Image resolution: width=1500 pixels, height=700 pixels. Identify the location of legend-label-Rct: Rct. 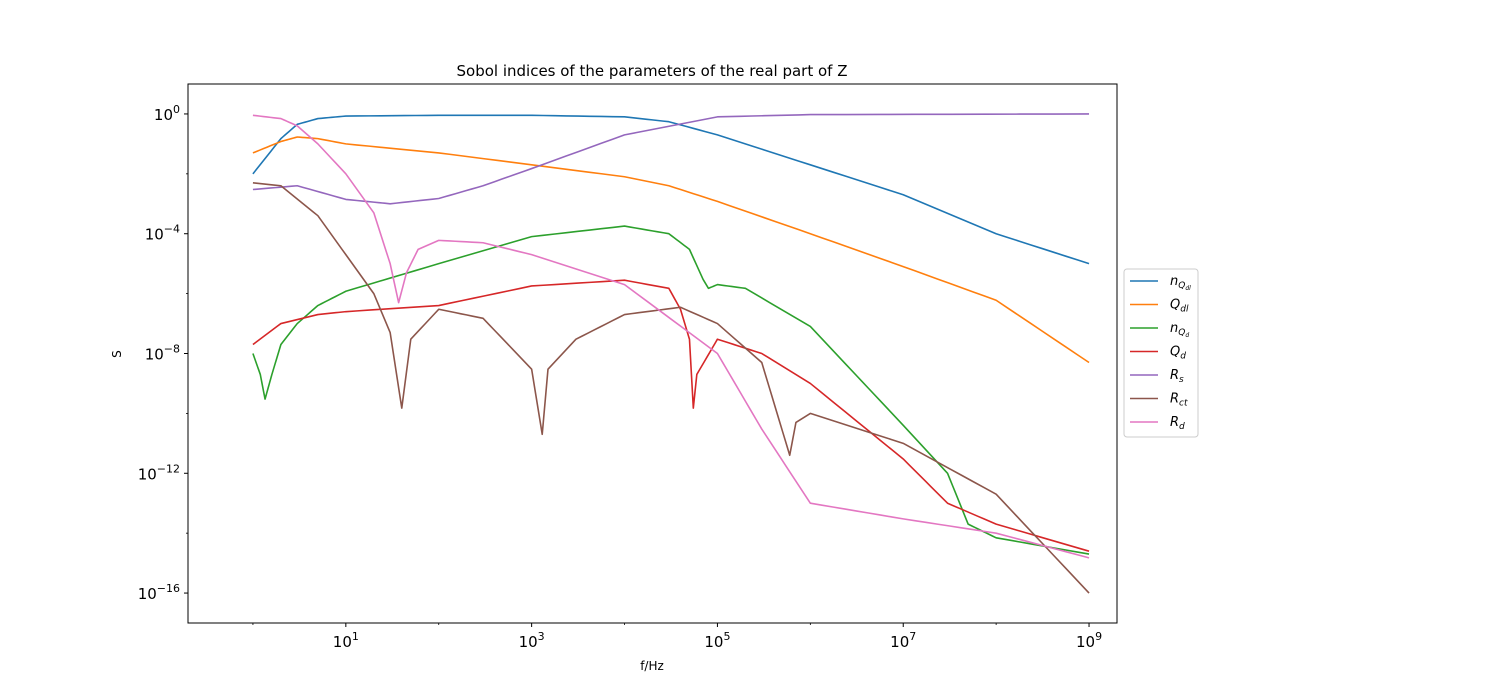
(1179, 400).